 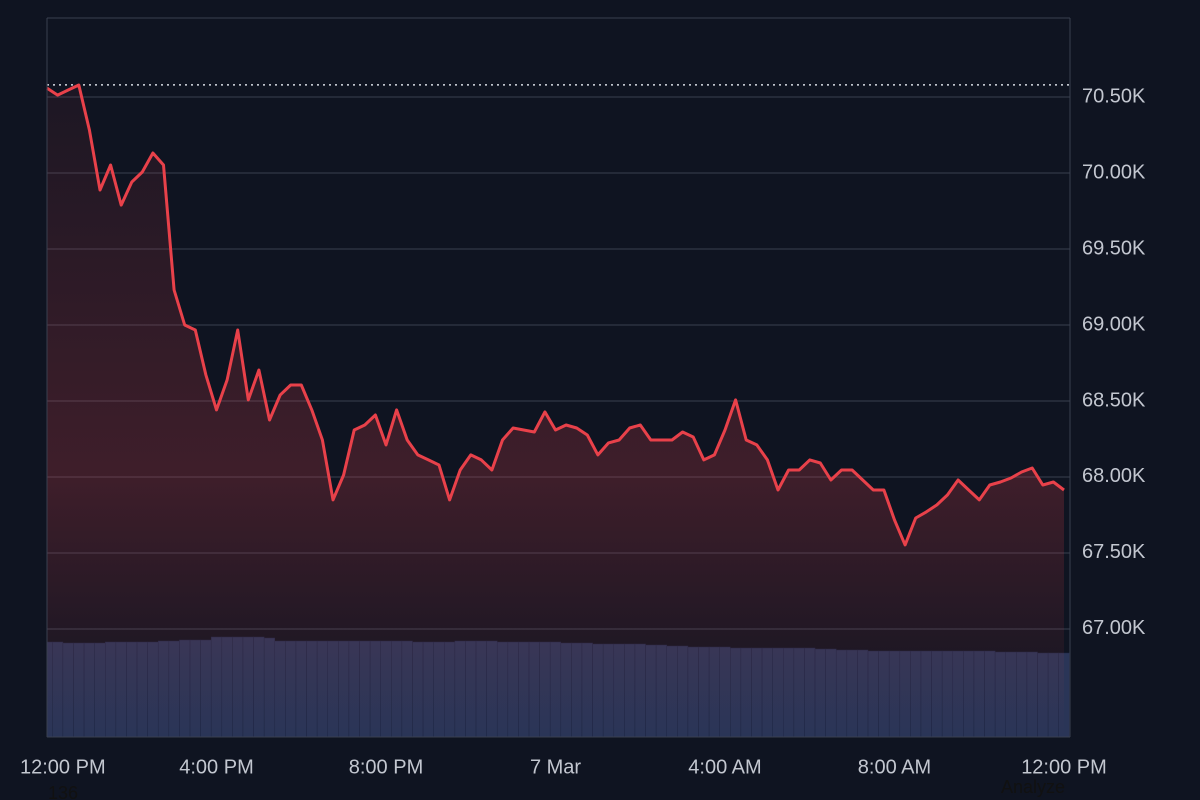 I want to click on x-tick-label: 8:00 AM, so click(x=894, y=767).